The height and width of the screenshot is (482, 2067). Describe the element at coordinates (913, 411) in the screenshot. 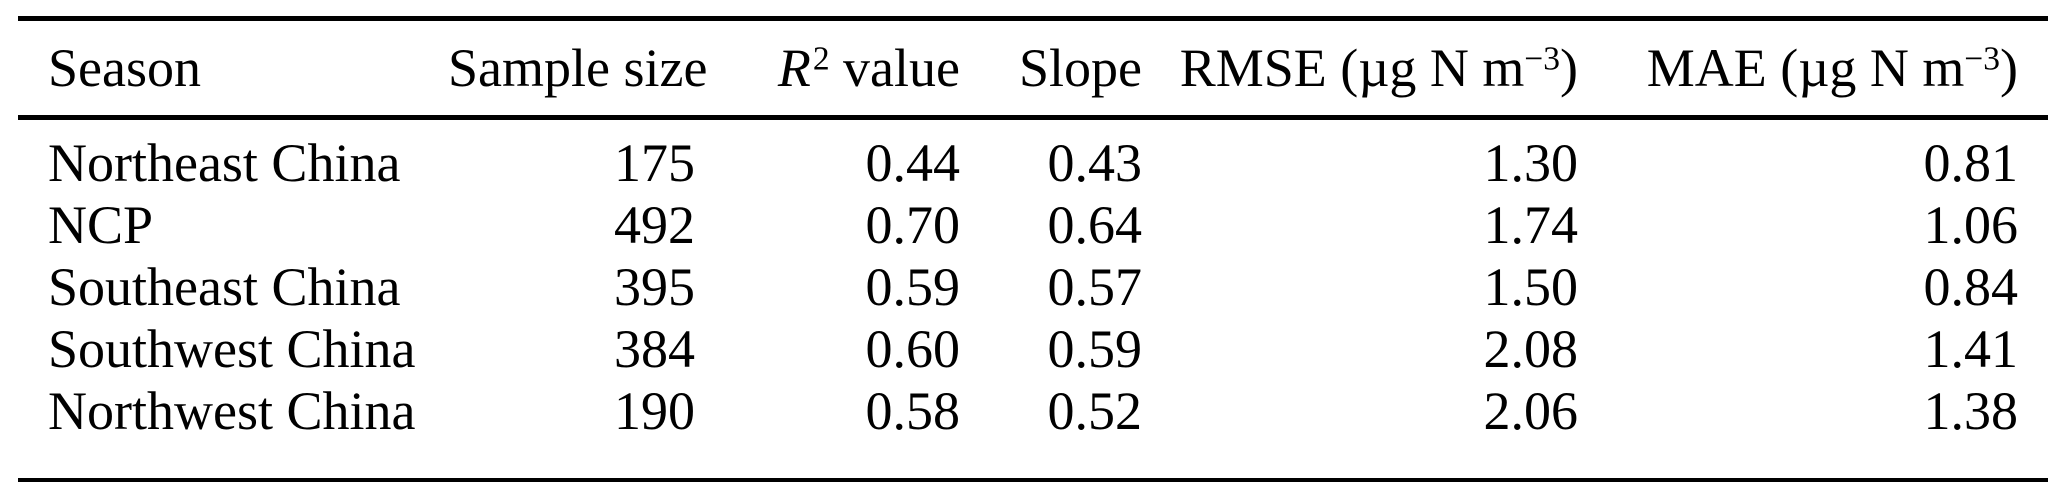

I see `cell-r2: 0.58` at that location.